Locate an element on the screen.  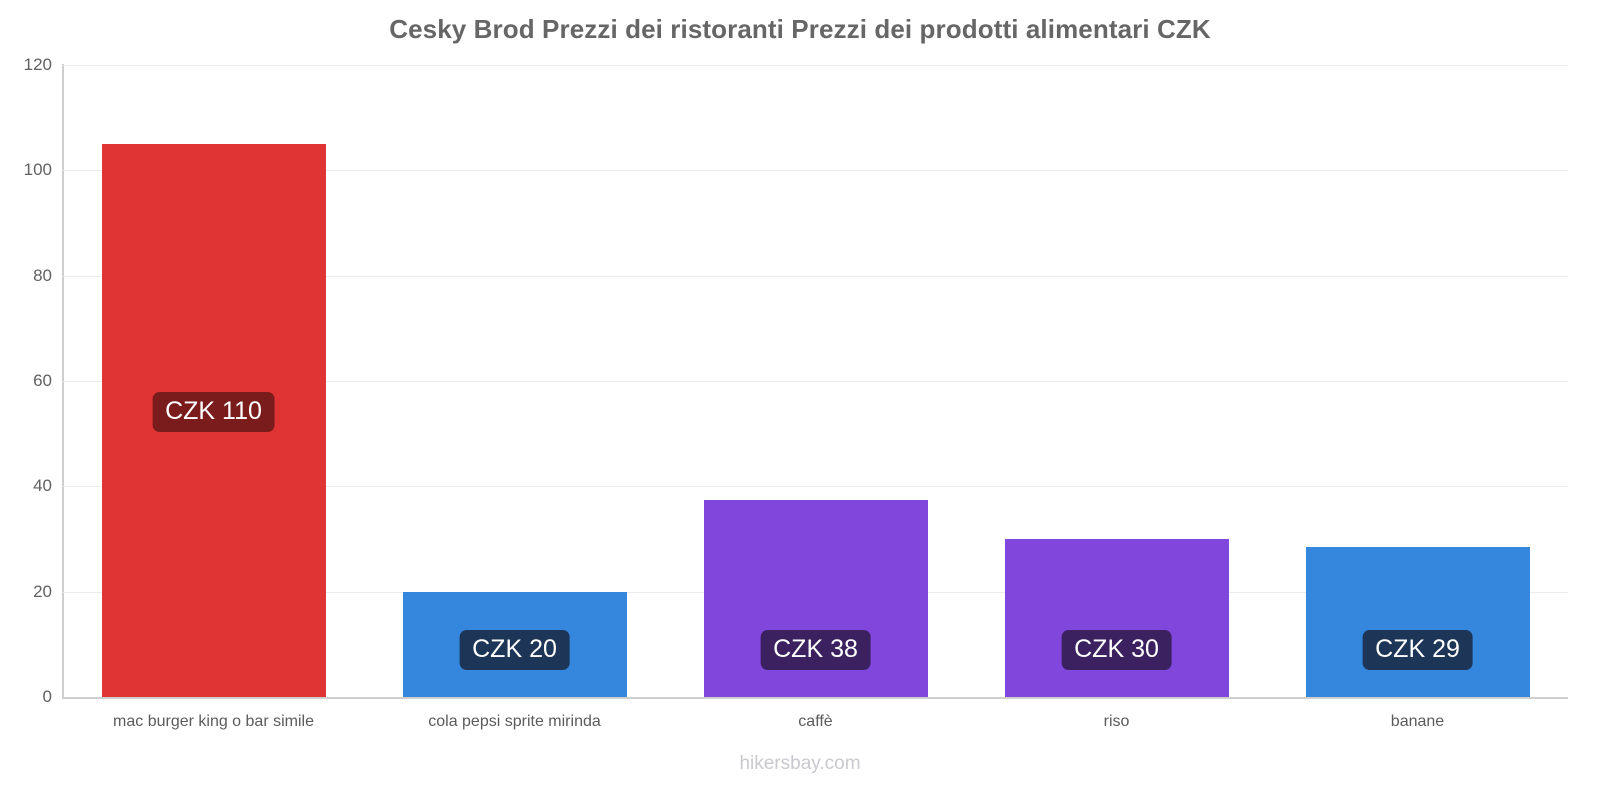
bar: CZK 110 is located at coordinates (213, 420).